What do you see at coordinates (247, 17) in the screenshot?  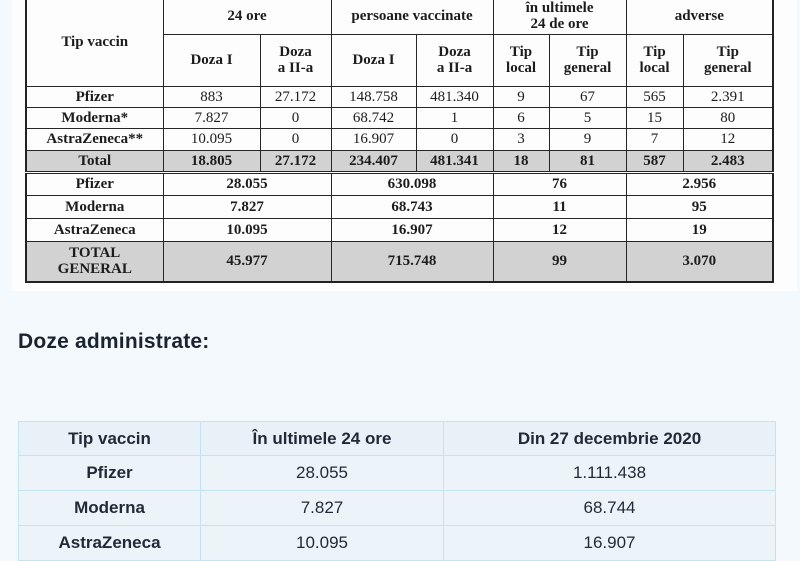 I see `header-group-24ore: 24 ore` at bounding box center [247, 17].